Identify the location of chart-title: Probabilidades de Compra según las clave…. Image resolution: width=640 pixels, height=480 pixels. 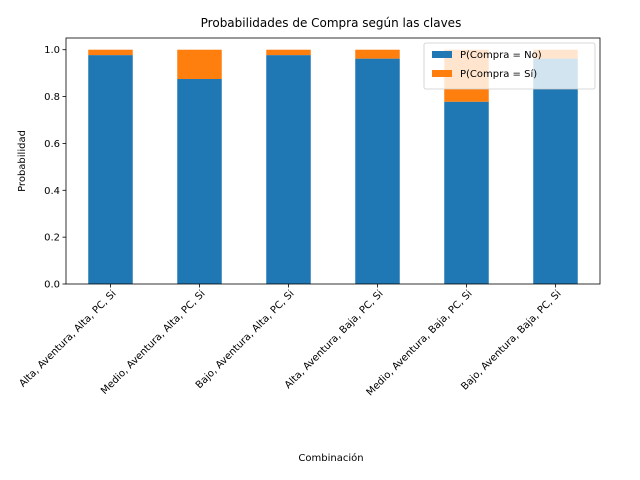
(331, 23).